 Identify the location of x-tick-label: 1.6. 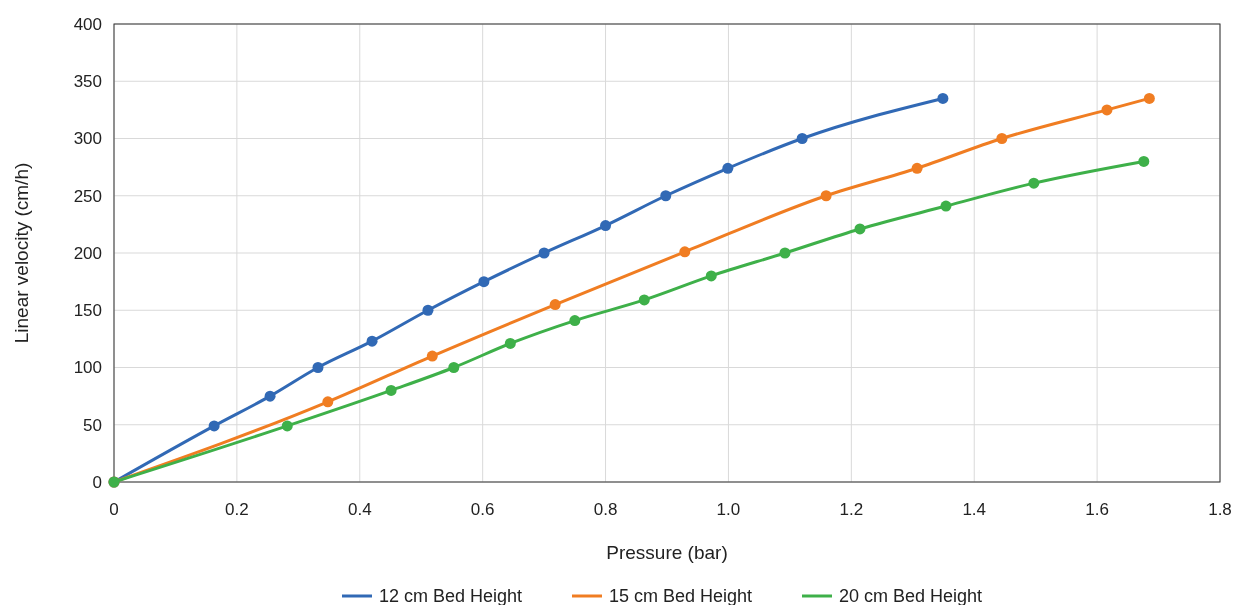
(1097, 509).